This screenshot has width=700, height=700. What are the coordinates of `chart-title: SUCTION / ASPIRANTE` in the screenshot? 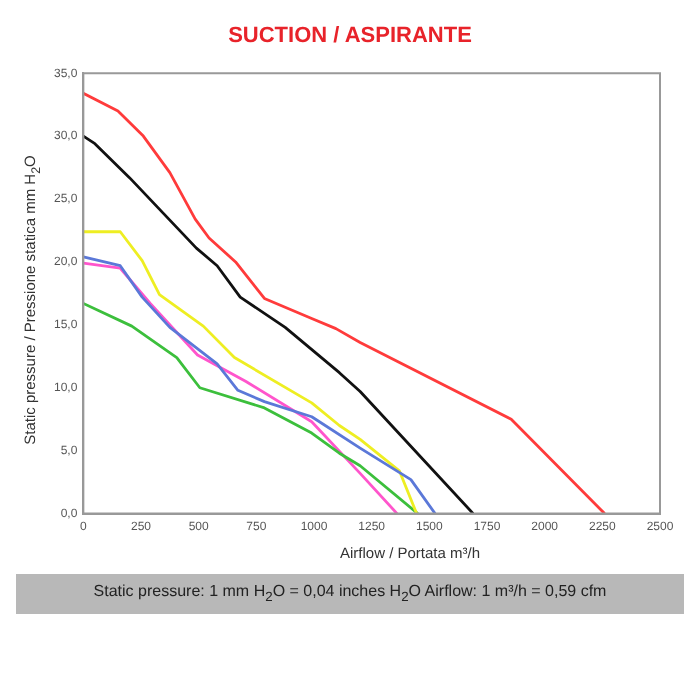 It's located at (350, 36).